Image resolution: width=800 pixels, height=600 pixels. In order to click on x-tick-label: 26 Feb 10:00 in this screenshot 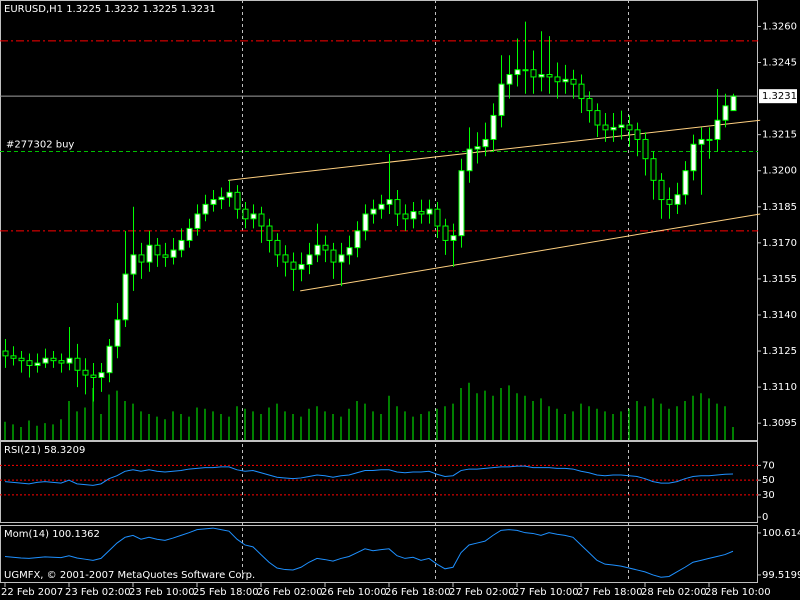, I will do `click(354, 592)`.